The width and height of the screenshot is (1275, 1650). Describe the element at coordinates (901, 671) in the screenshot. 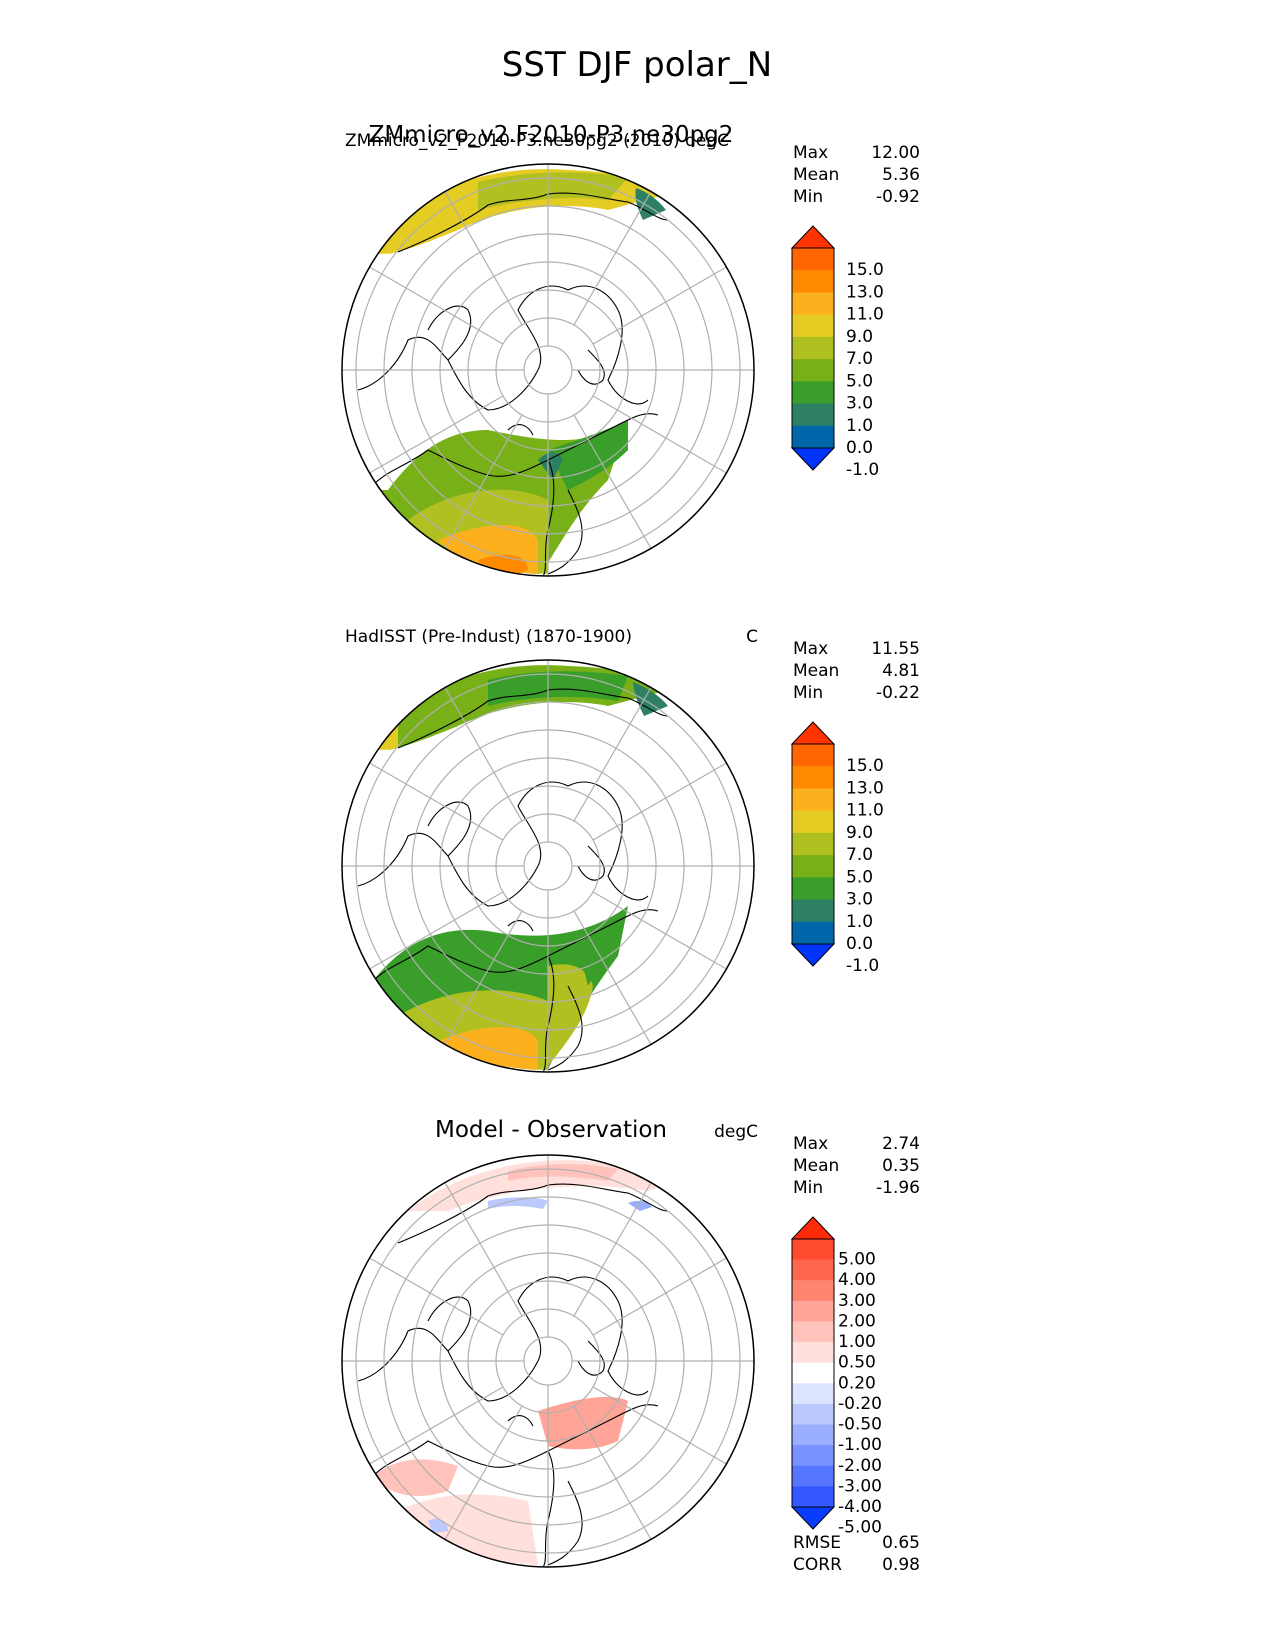

I see `stat-value: 4.81` at that location.